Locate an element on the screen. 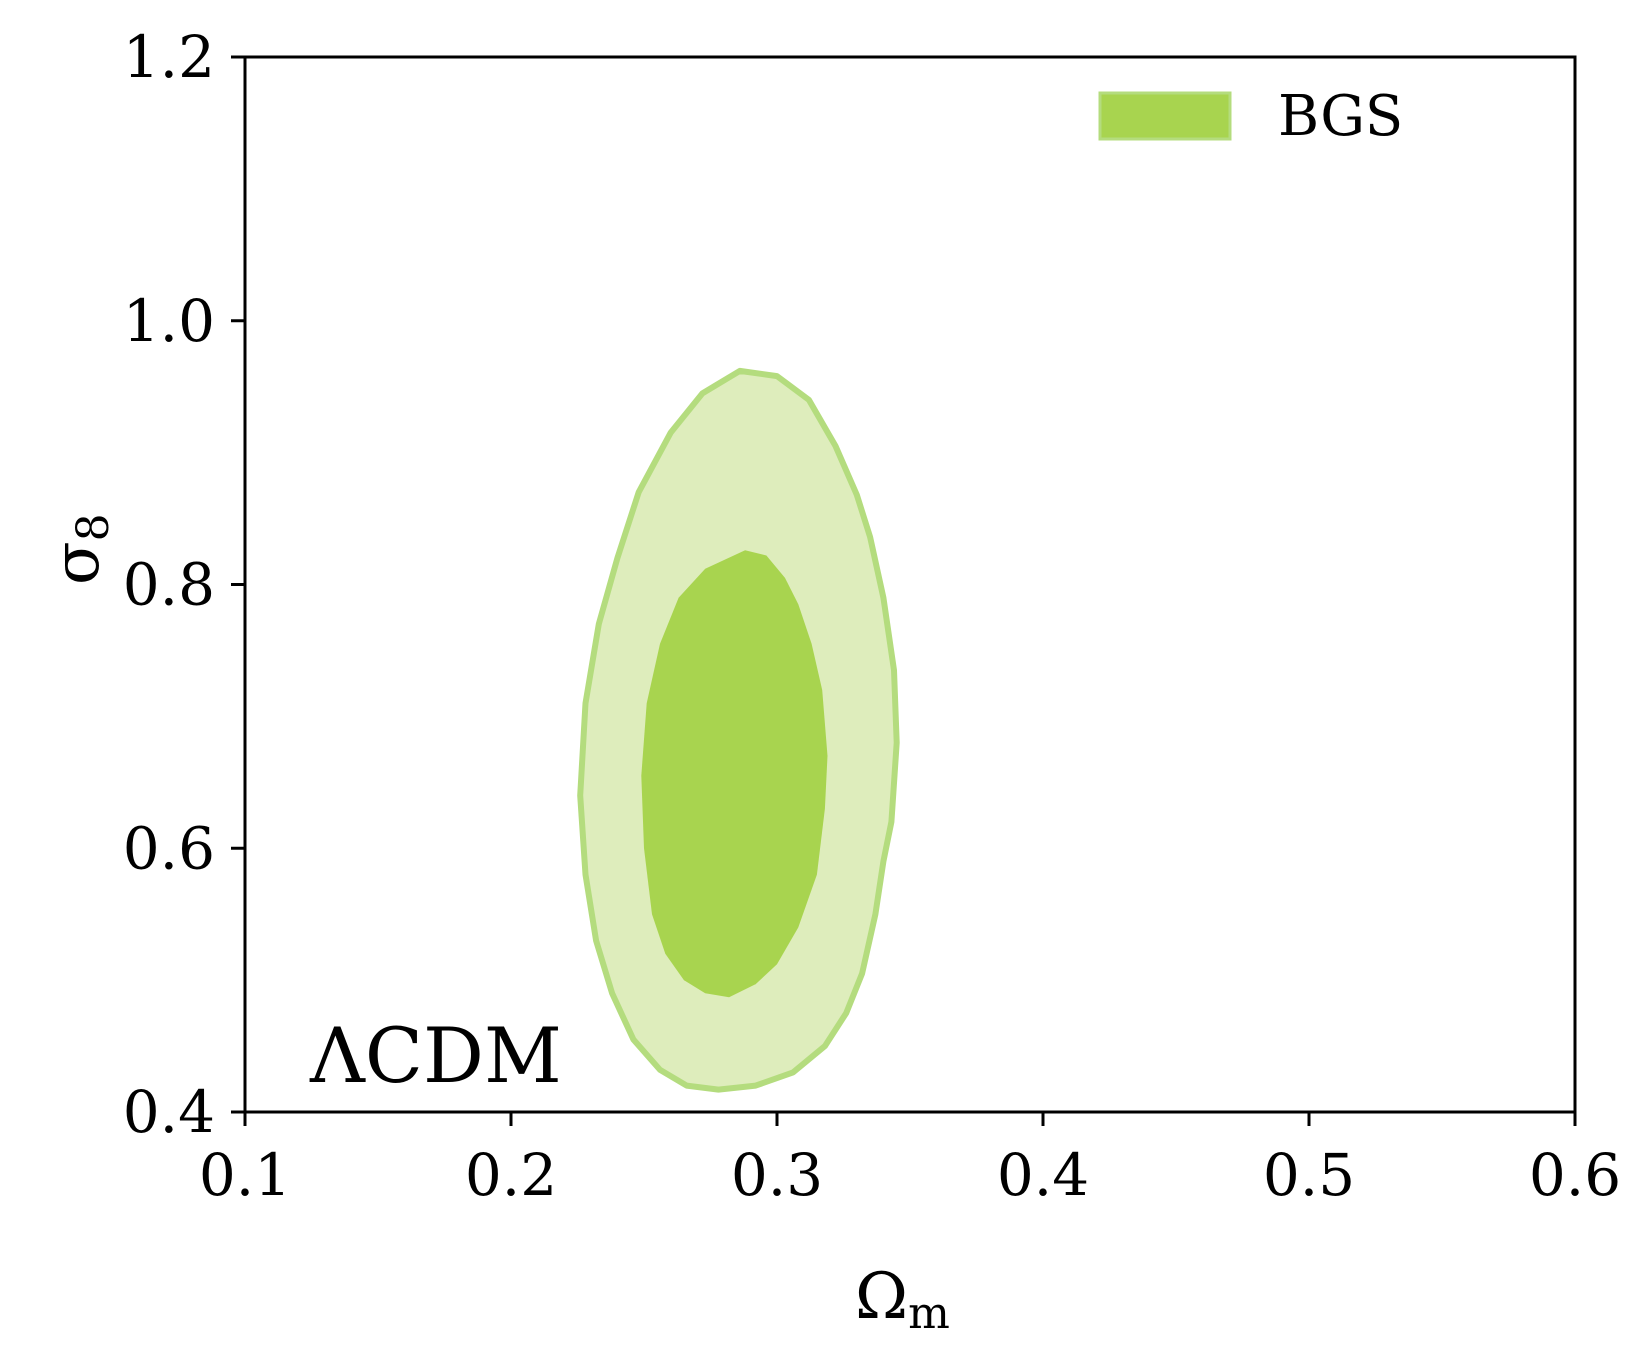 The height and width of the screenshot is (1350, 1642). x-axis: 0.1 0.2 0.3 0.4 0.5 0.6 is located at coordinates (910, 1160).